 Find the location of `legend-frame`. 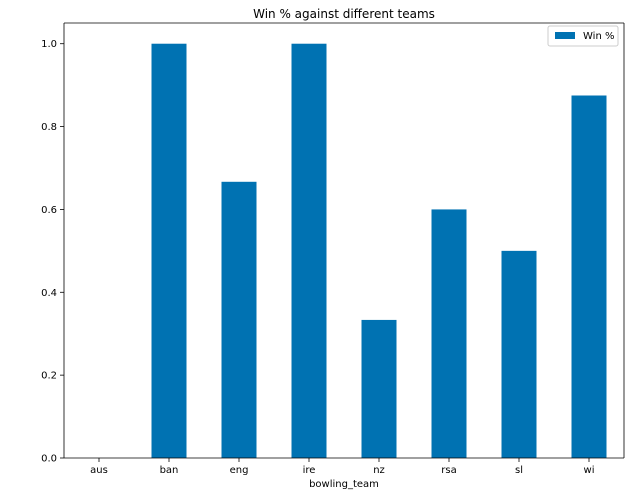

legend-frame is located at coordinates (583, 36).